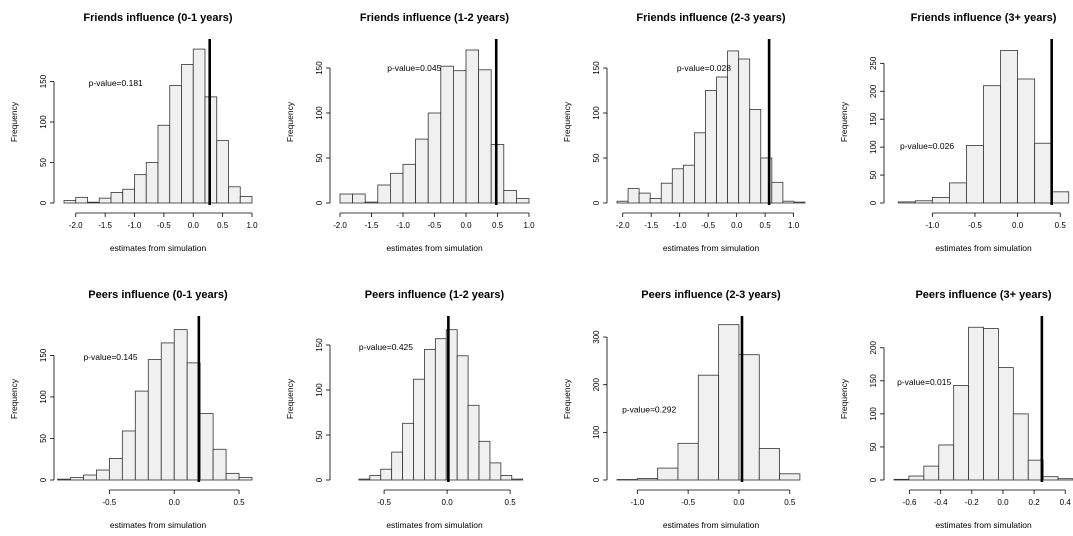  Describe the element at coordinates (972, 502) in the screenshot. I see `x-tick-label: -0.2` at that location.